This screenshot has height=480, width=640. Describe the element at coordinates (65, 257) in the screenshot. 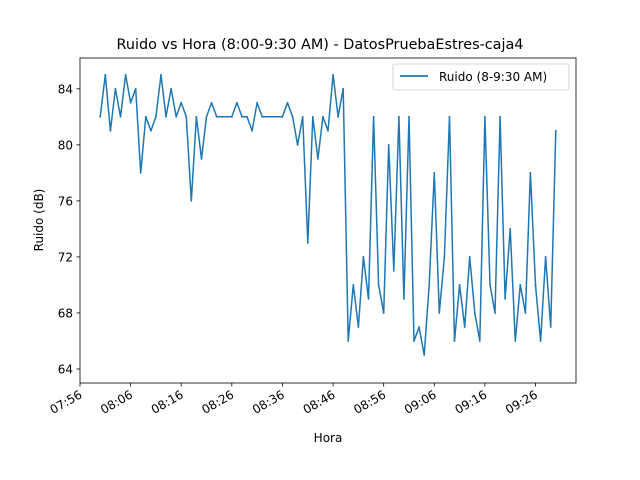

I see `y-tick-label: 72` at that location.